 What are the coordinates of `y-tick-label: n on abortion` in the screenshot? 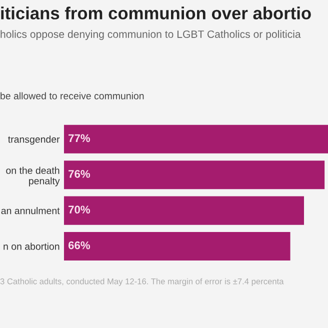 It's located at (32, 246).